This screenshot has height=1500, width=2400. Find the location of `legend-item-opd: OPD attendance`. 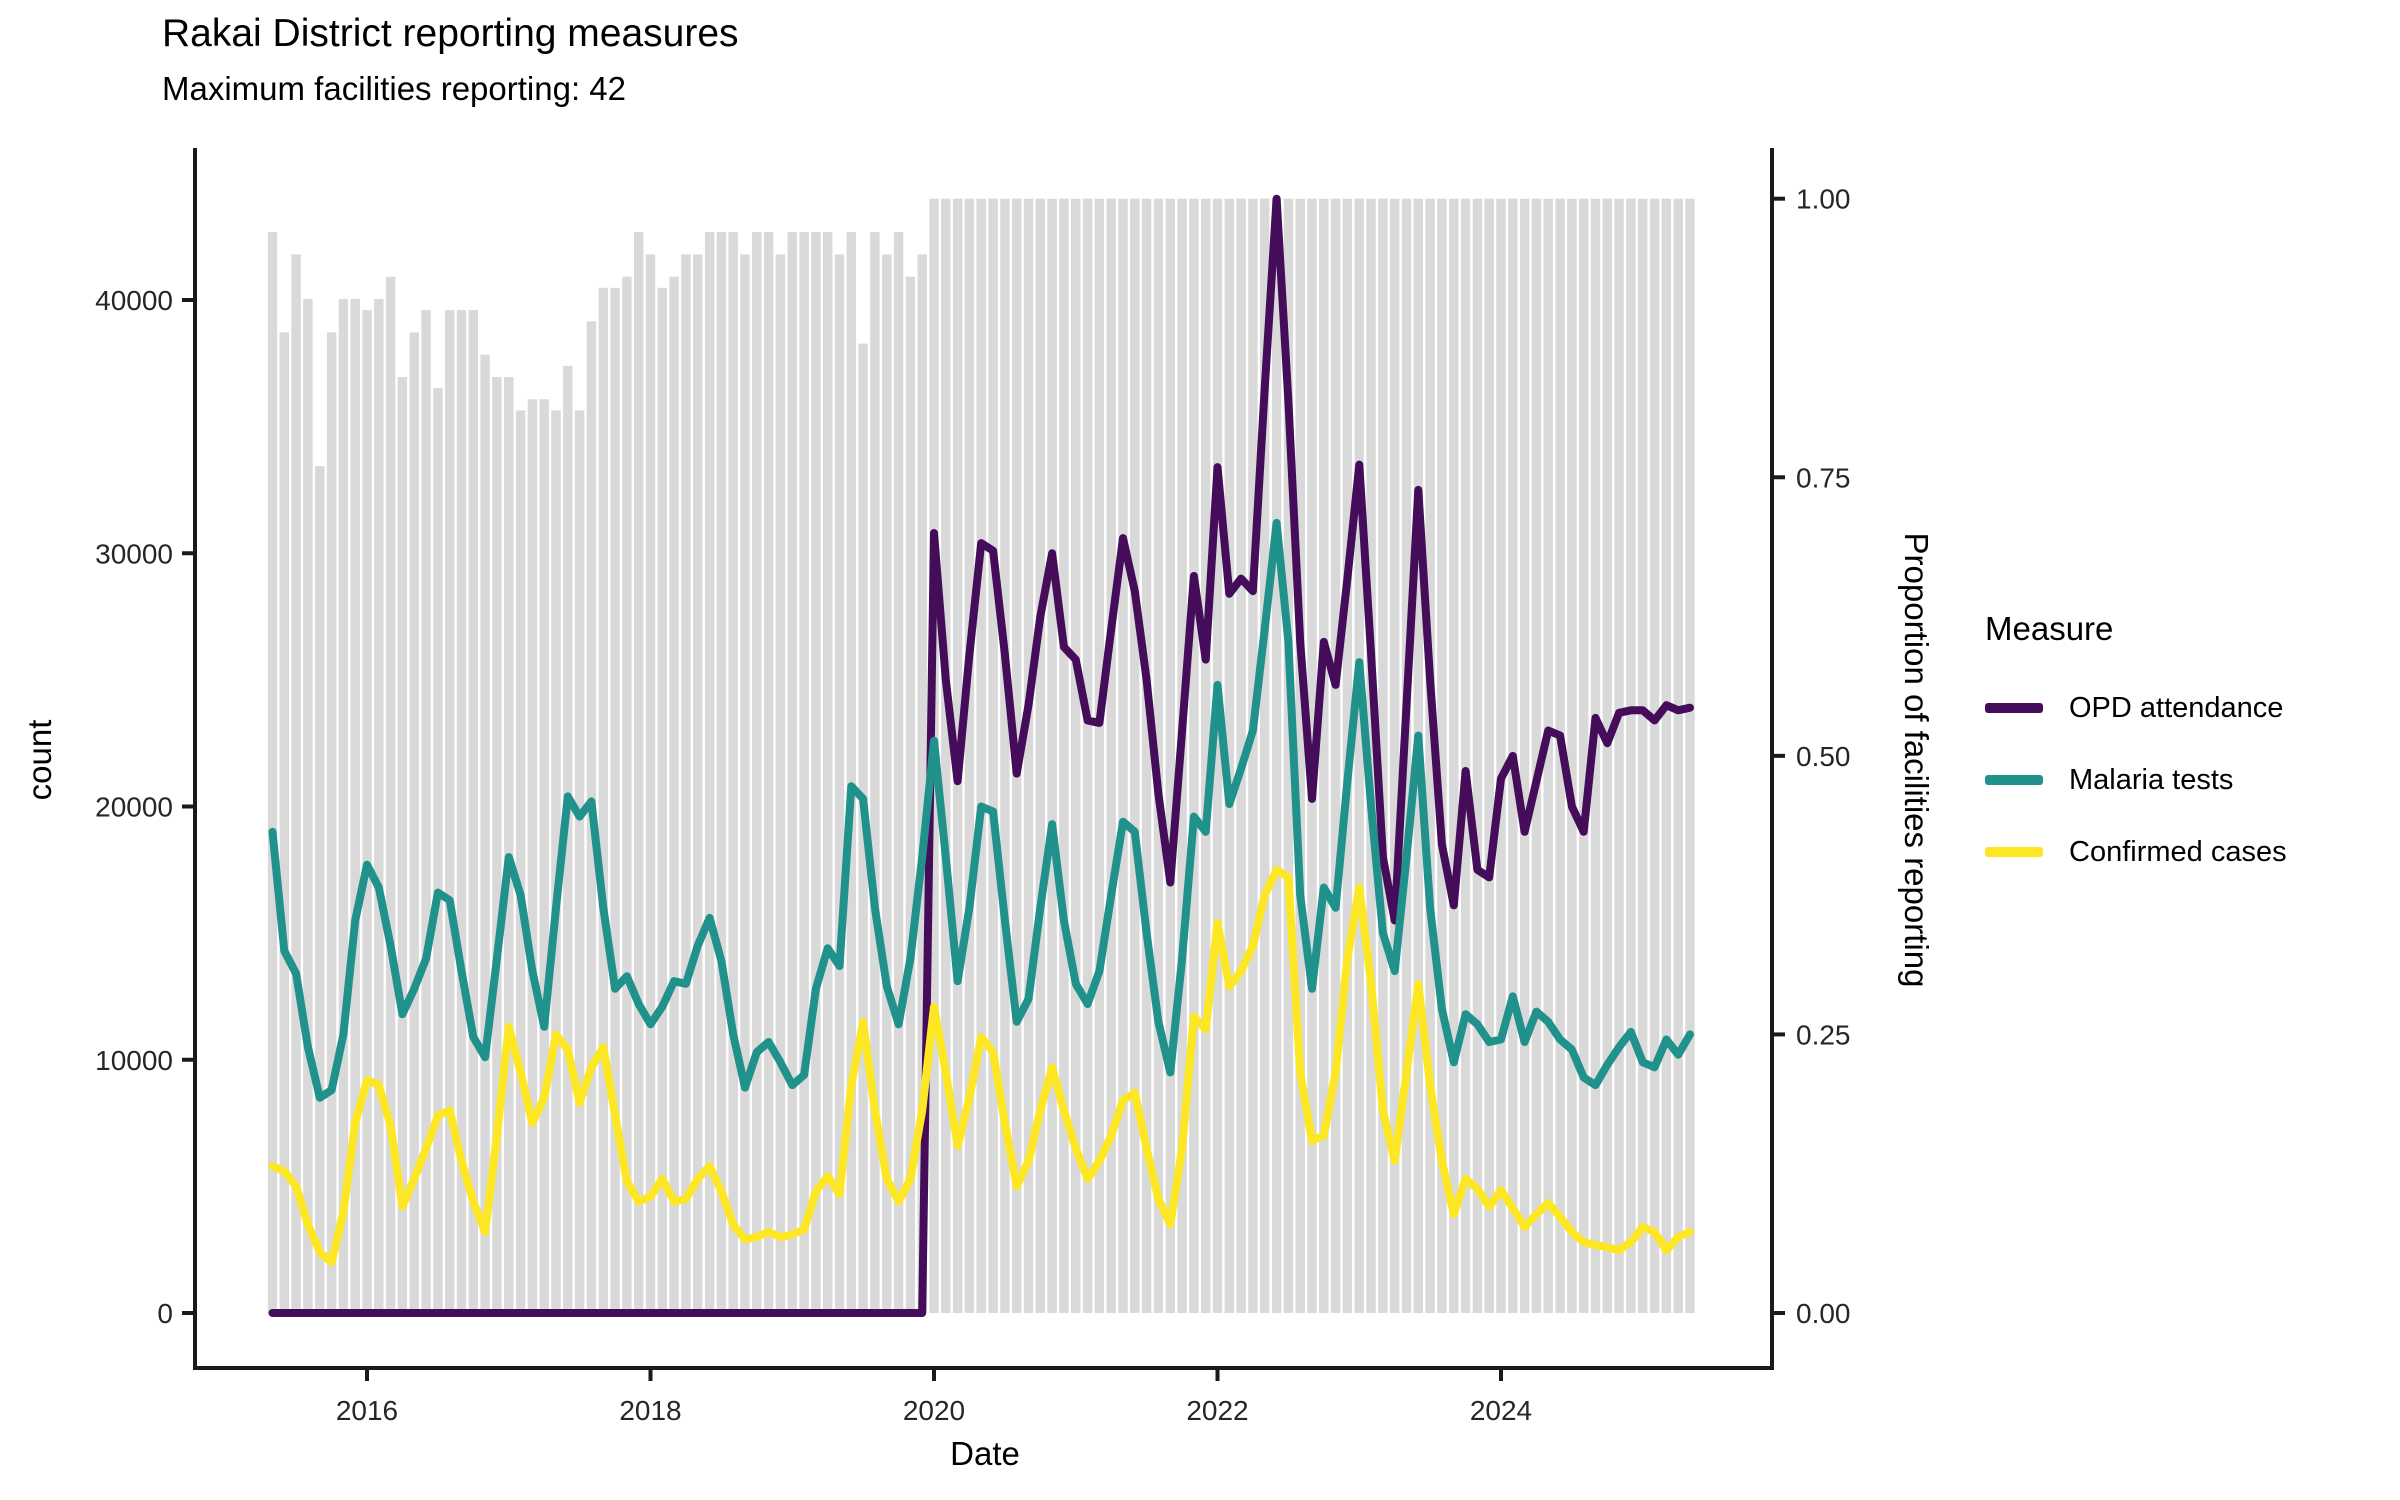

legend-item-opd: OPD attendance is located at coordinates (2136, 708).